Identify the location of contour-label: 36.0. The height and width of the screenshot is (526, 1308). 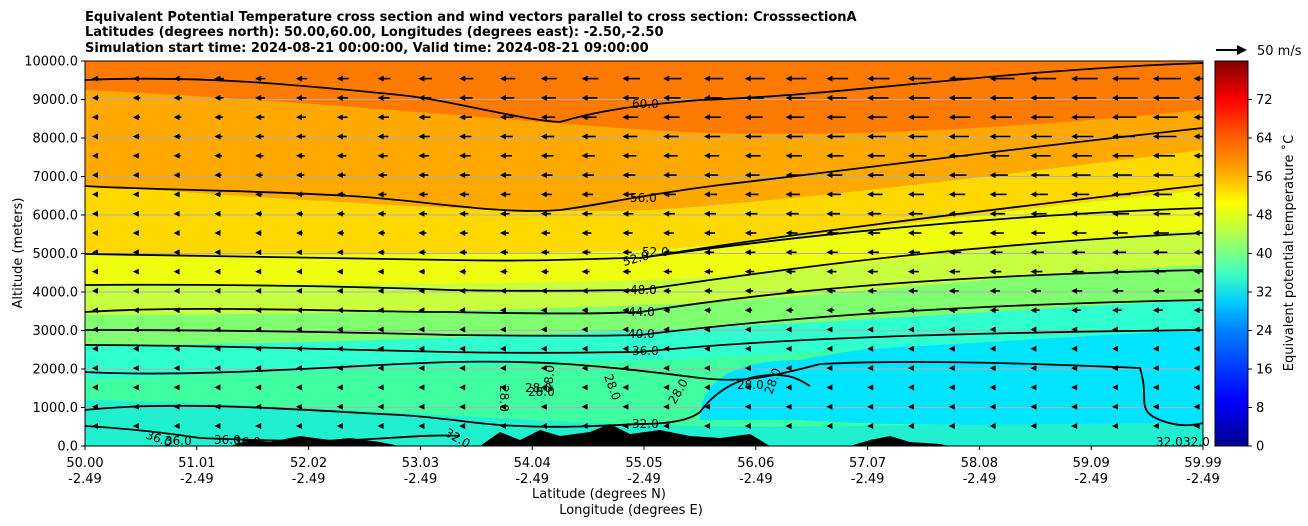
(178, 441).